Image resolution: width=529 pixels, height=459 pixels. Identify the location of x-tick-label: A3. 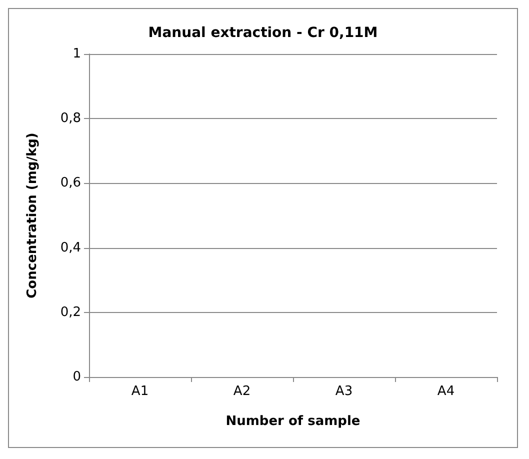
(344, 391).